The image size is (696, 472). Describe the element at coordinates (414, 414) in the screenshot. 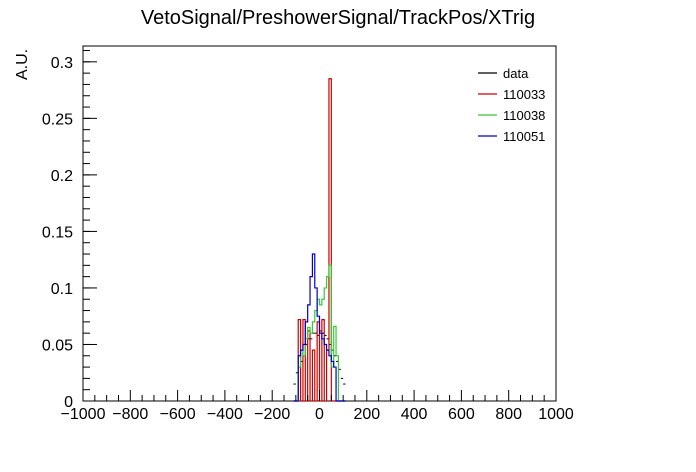

I see `x-tick-label: 400` at that location.